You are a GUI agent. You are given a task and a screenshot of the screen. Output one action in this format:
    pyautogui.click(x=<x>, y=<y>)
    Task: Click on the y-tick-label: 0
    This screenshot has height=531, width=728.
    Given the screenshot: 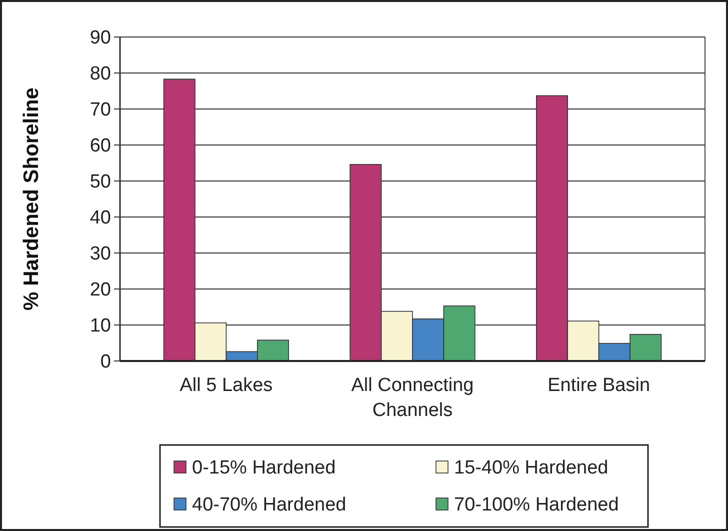 What is the action you would take?
    pyautogui.click(x=105, y=362)
    